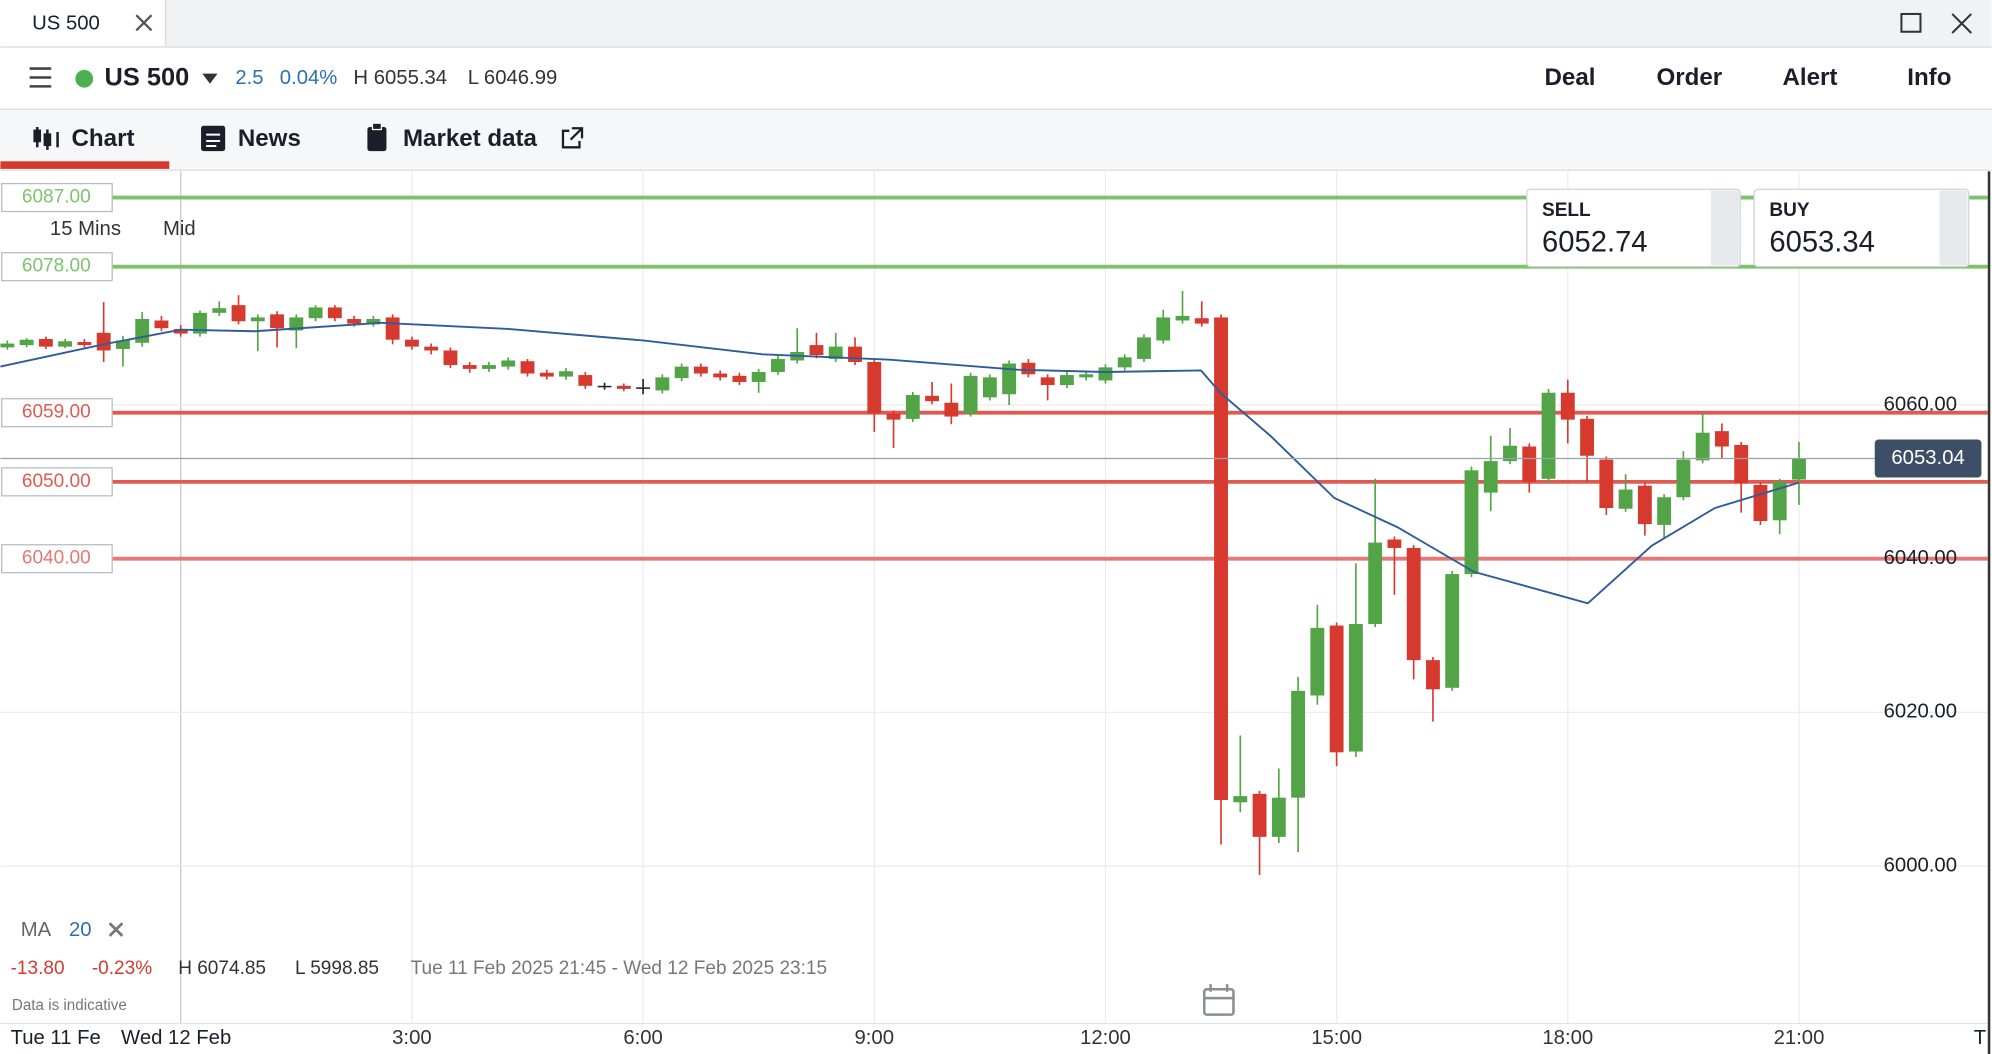 The width and height of the screenshot is (1992, 1054). I want to click on news-tab: News, so click(269, 138).